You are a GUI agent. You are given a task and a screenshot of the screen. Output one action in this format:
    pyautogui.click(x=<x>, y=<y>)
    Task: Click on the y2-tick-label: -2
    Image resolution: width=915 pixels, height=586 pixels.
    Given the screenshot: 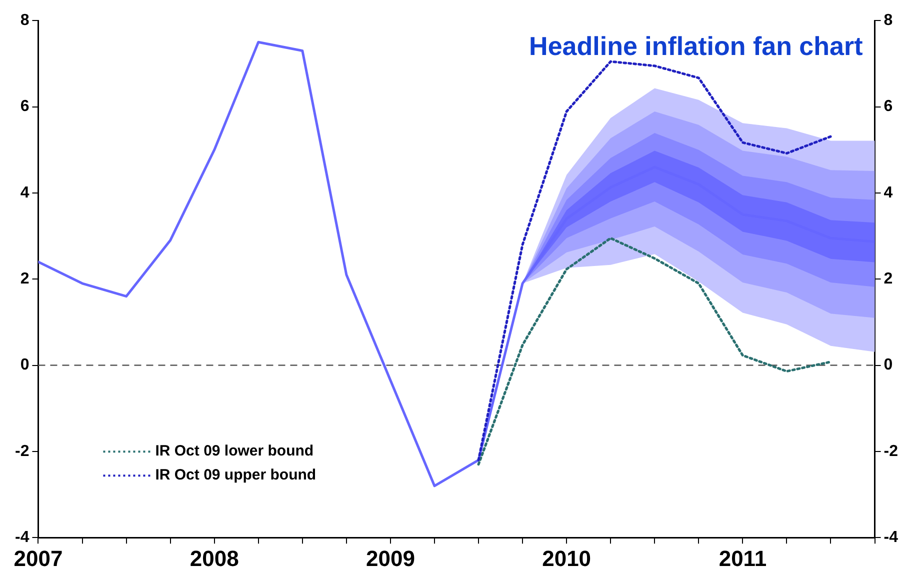 What is the action you would take?
    pyautogui.click(x=891, y=451)
    